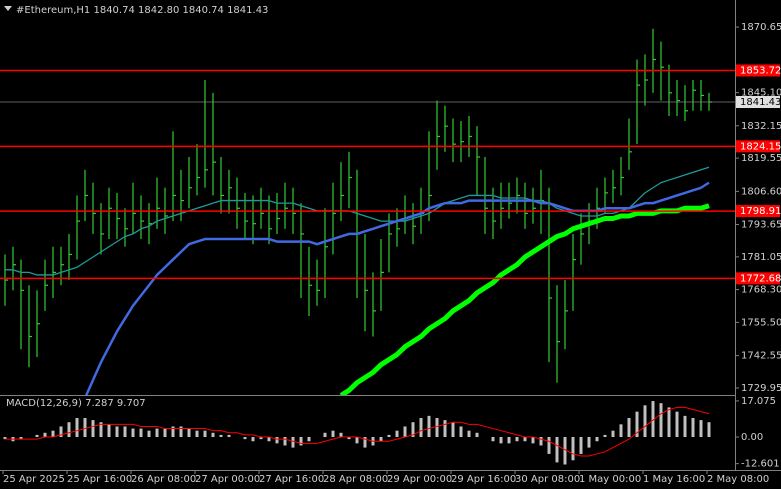 The image size is (781, 489). I want to click on x-tick-label: 30 Apr 08:00, so click(547, 479).